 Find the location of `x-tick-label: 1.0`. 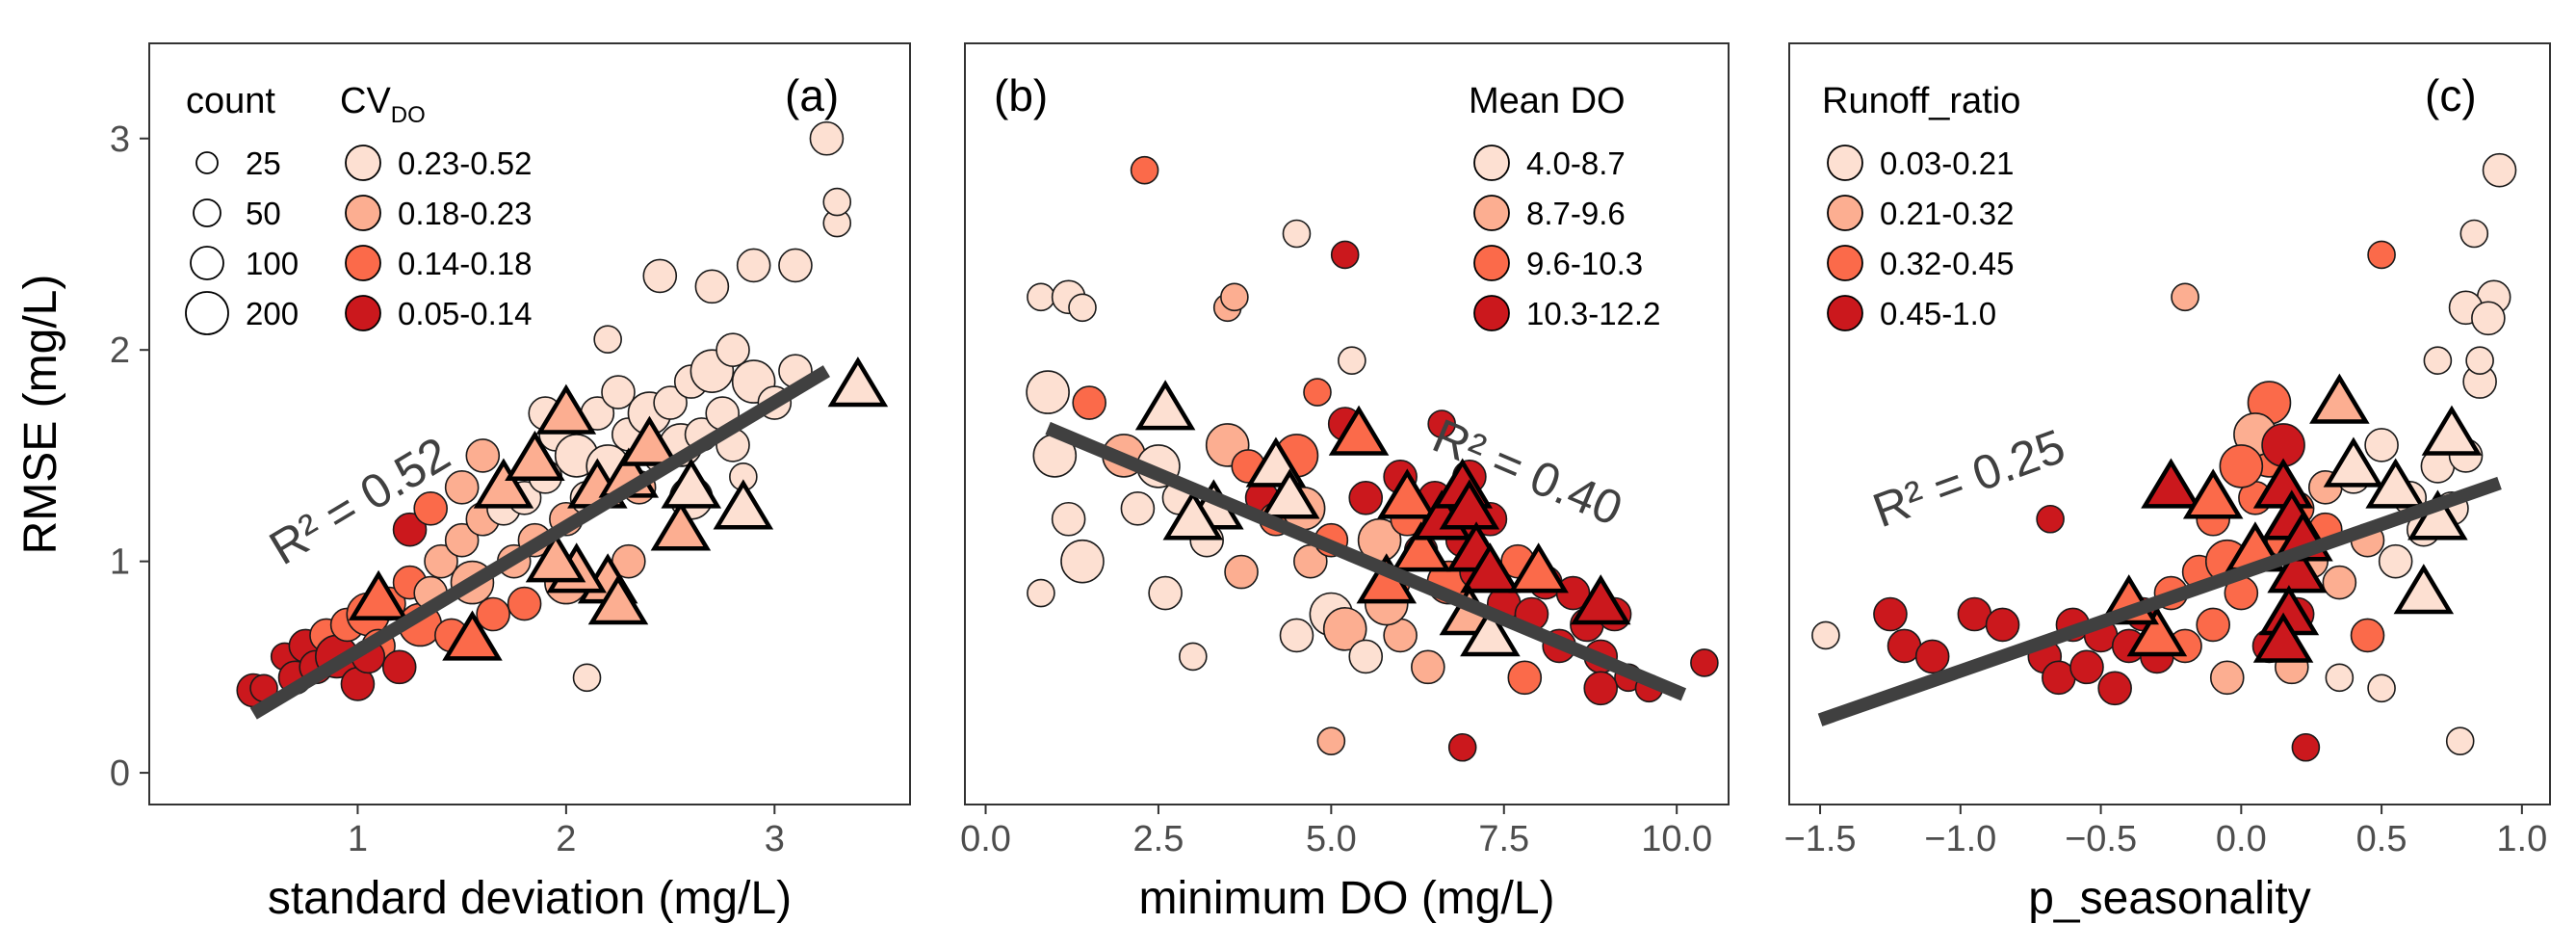

x-tick-label: 1.0 is located at coordinates (2521, 839).